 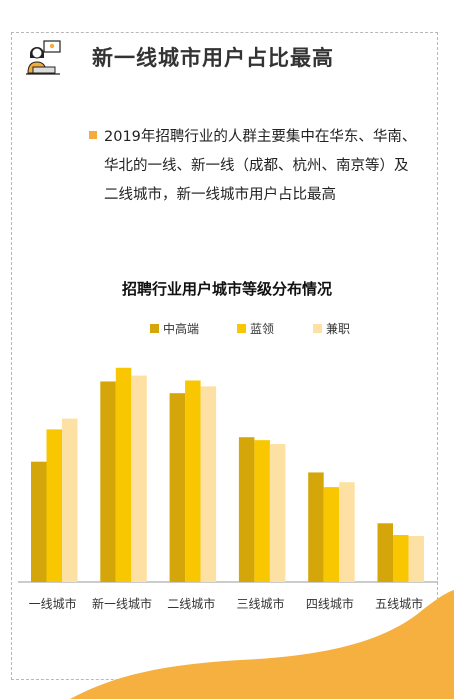 What do you see at coordinates (261, 603) in the screenshot?
I see `x-tick-label-3: 三线城市` at bounding box center [261, 603].